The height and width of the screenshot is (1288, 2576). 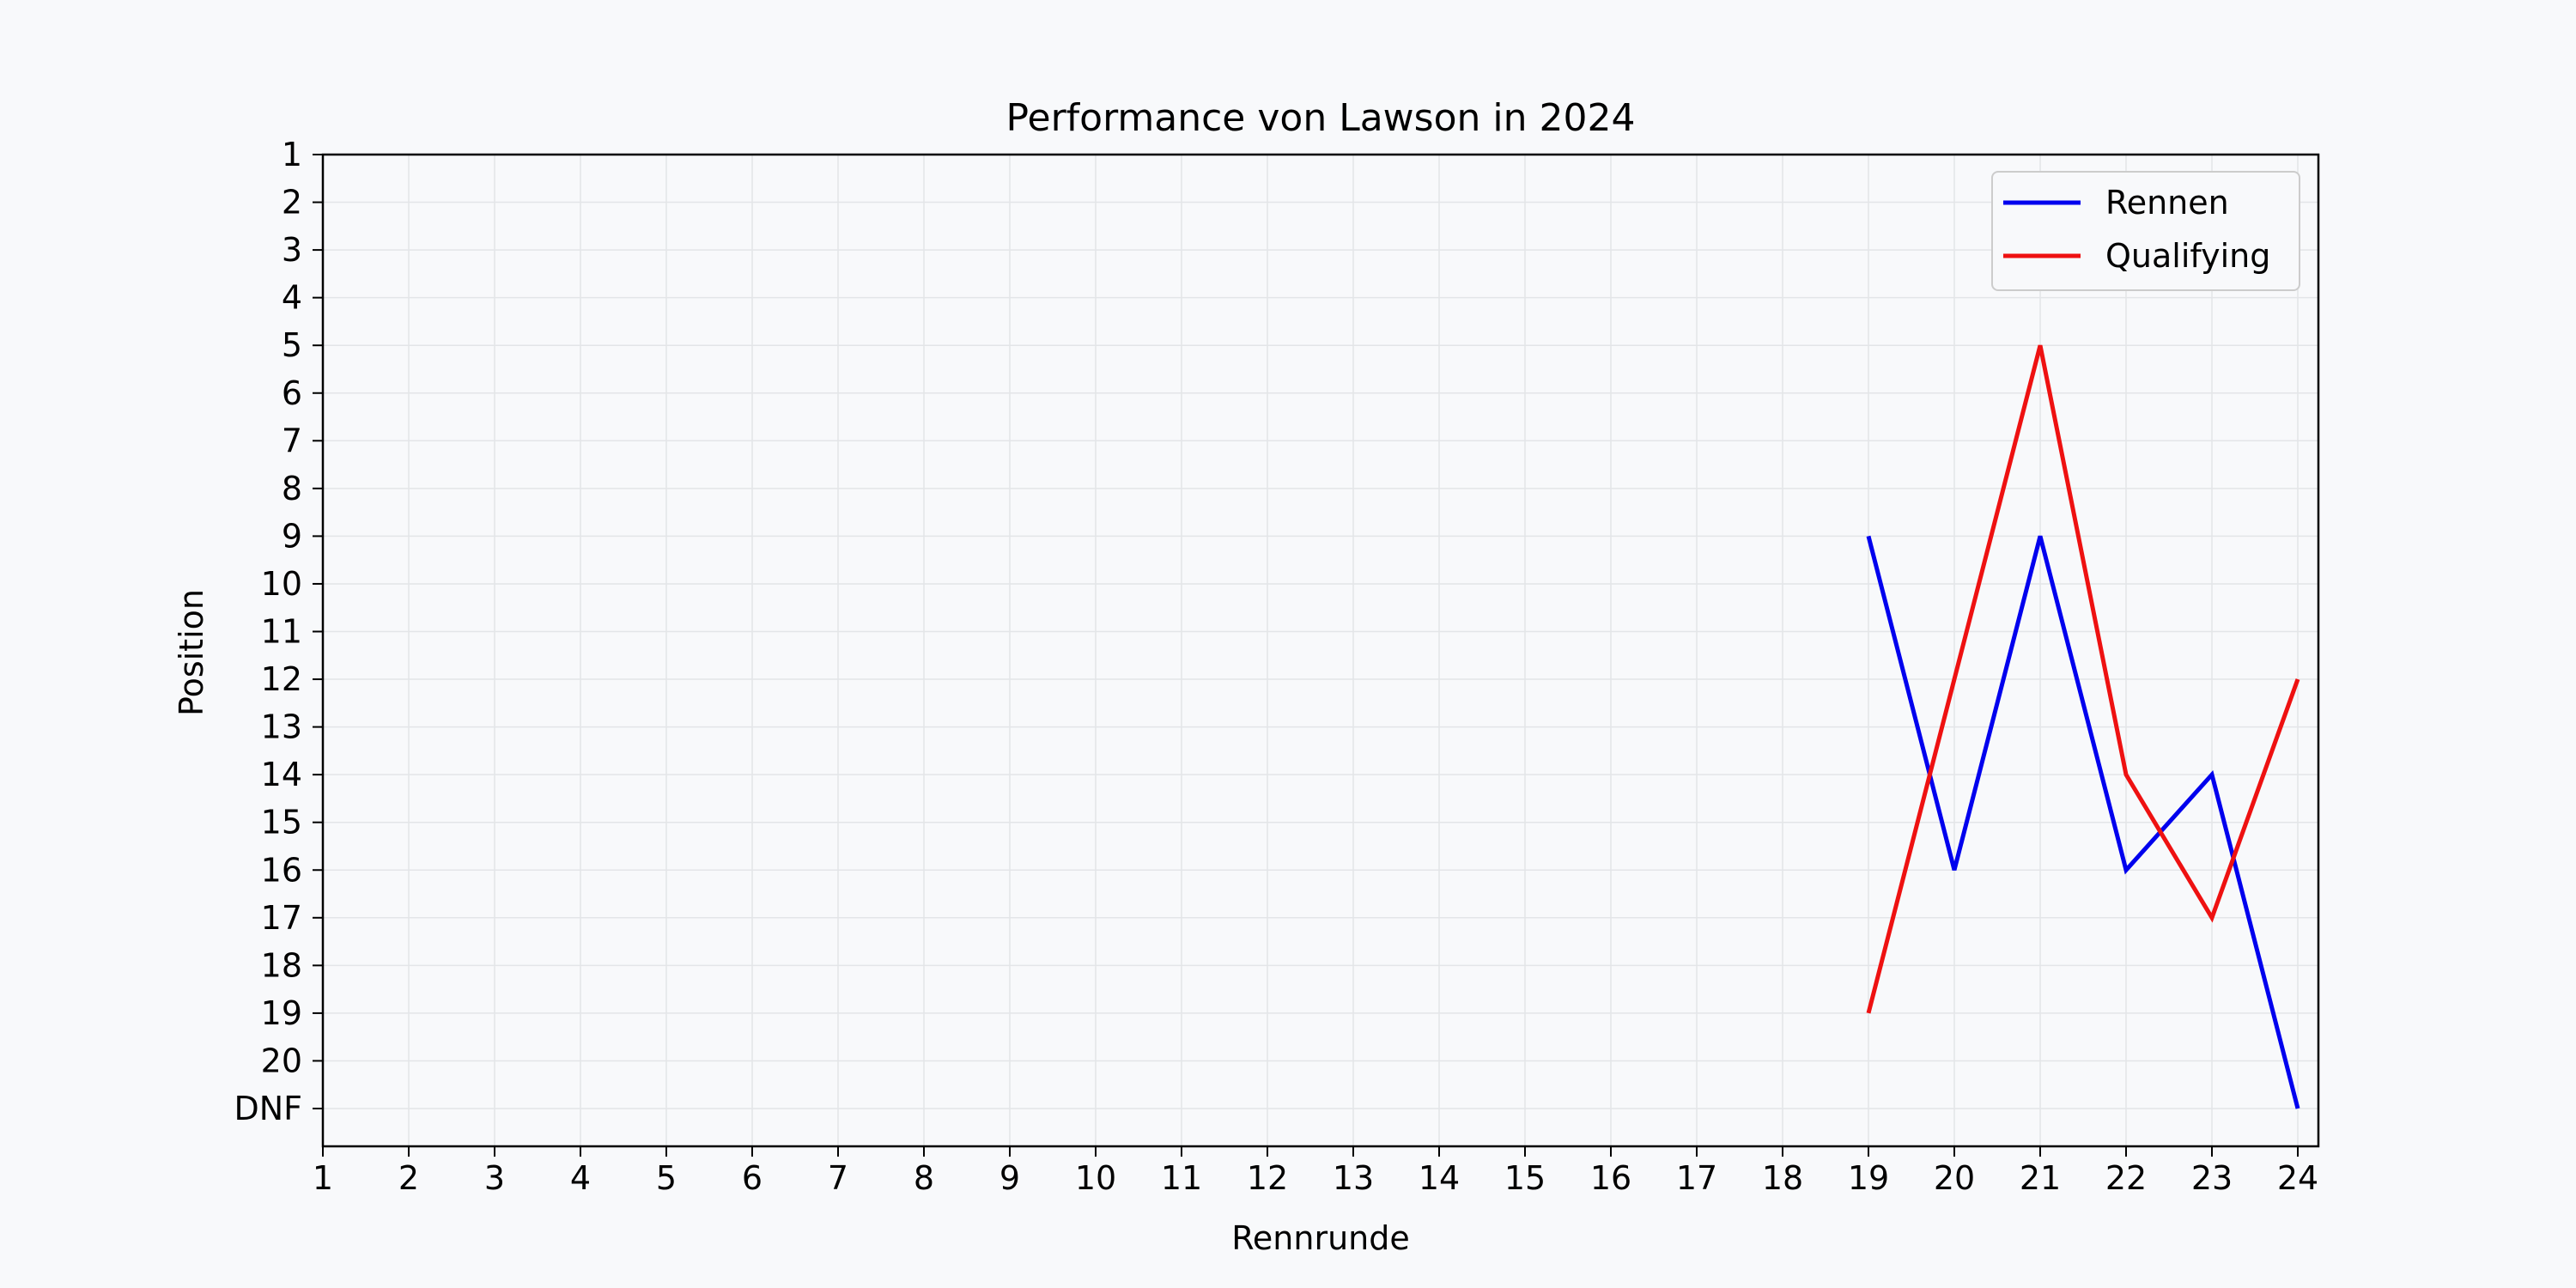 I want to click on x-tick-label: 6, so click(x=752, y=1178).